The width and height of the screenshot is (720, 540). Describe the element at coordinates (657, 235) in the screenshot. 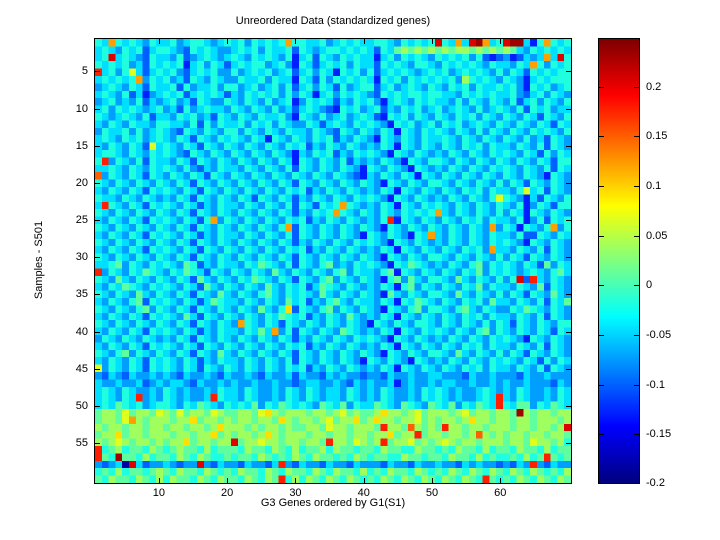

I see `colorbar-tick-label: 0.05` at that location.